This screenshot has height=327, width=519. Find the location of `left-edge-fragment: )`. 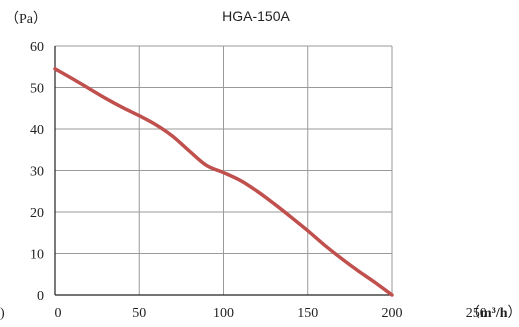

left-edge-fragment: ) is located at coordinates (2, 313).